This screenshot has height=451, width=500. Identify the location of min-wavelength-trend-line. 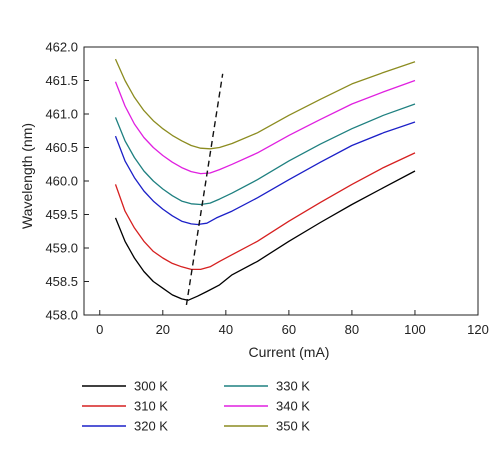
(204, 189).